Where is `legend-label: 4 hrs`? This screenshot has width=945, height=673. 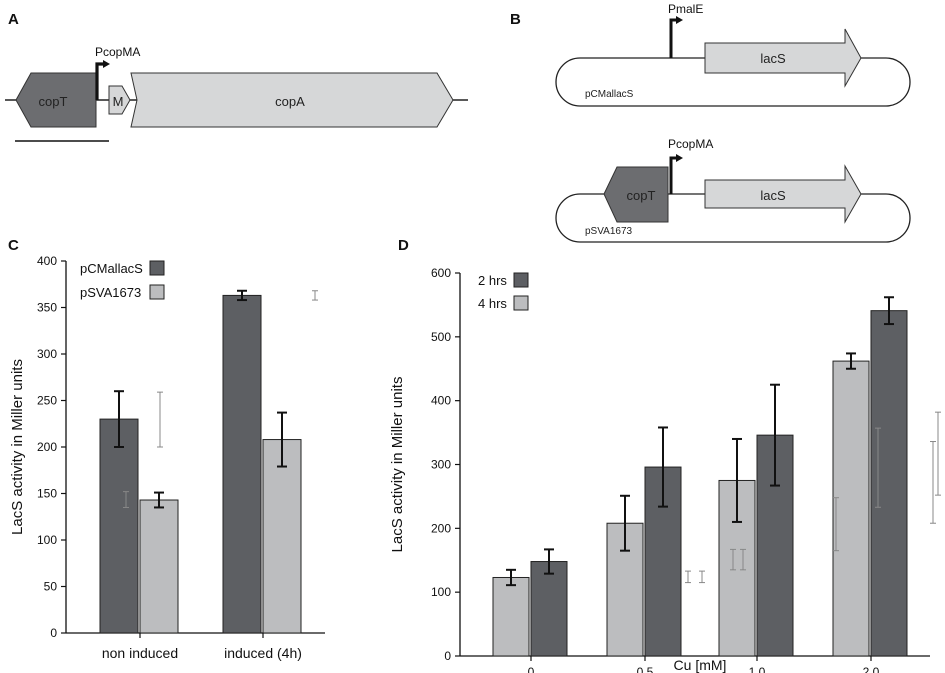 legend-label: 4 hrs is located at coordinates (492, 303).